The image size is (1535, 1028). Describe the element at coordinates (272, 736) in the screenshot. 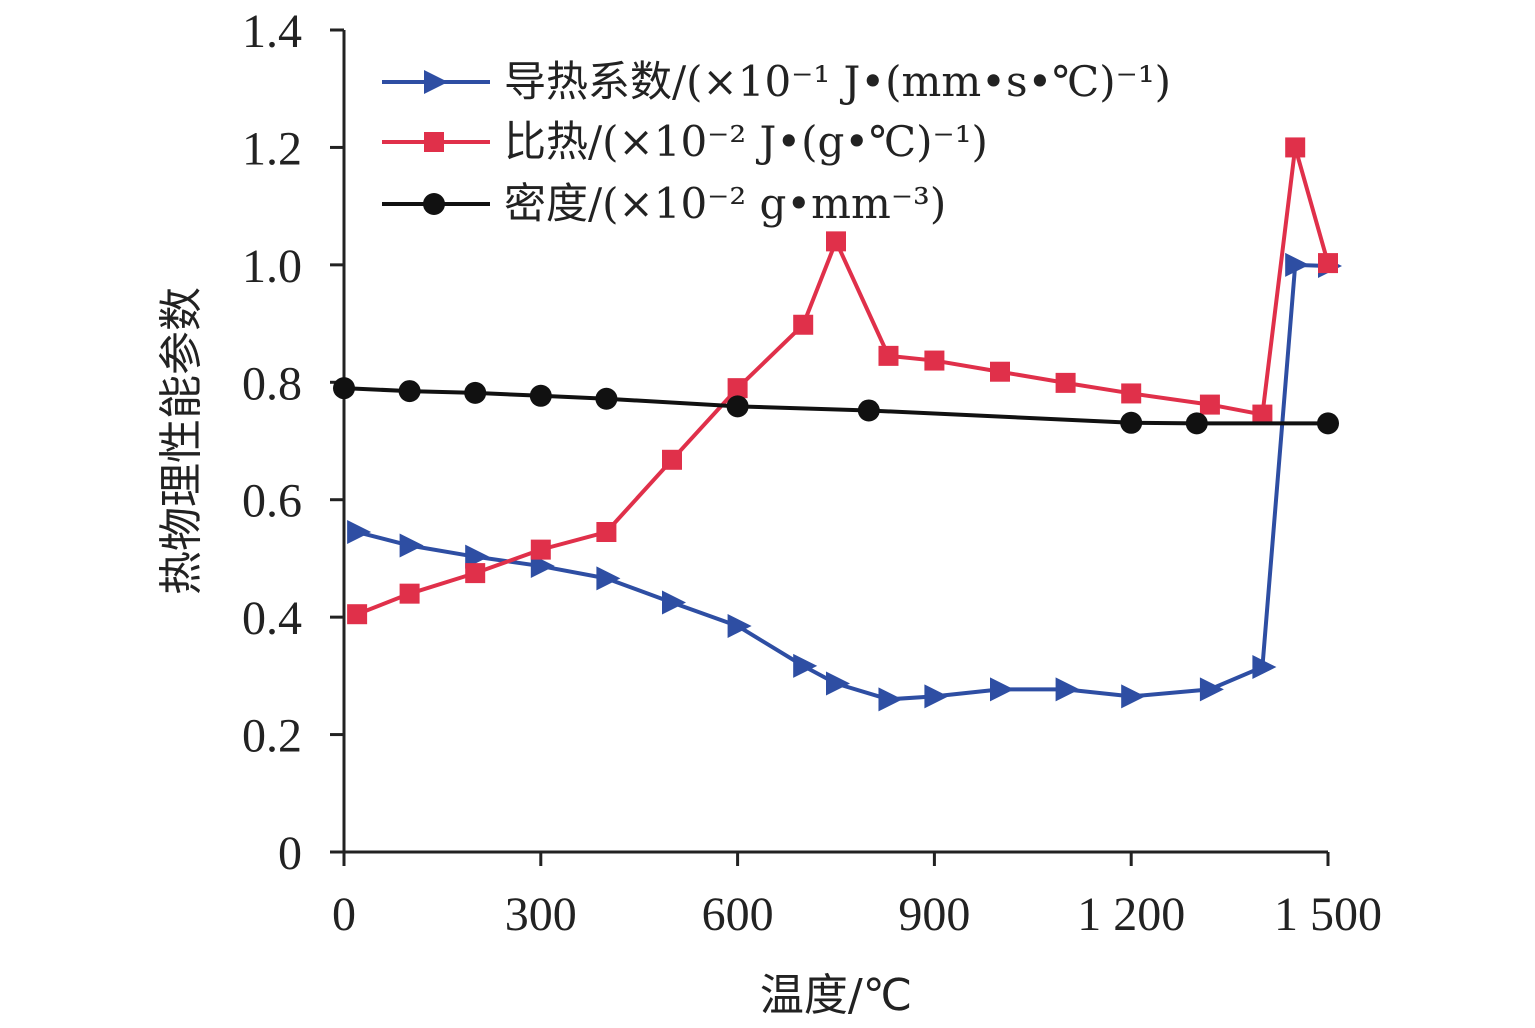

I see `y-tick-label: 0.2` at that location.